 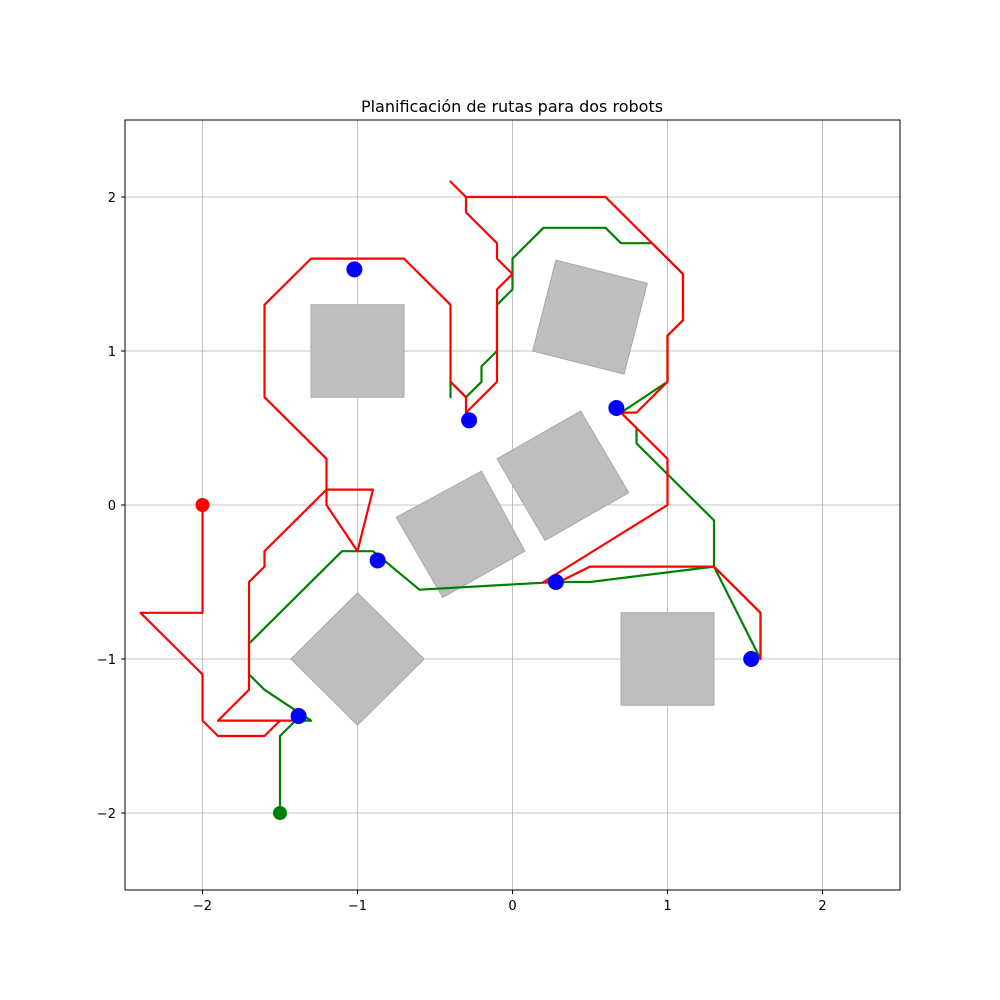 What do you see at coordinates (106, 814) in the screenshot?
I see `y-tick-label: −2` at bounding box center [106, 814].